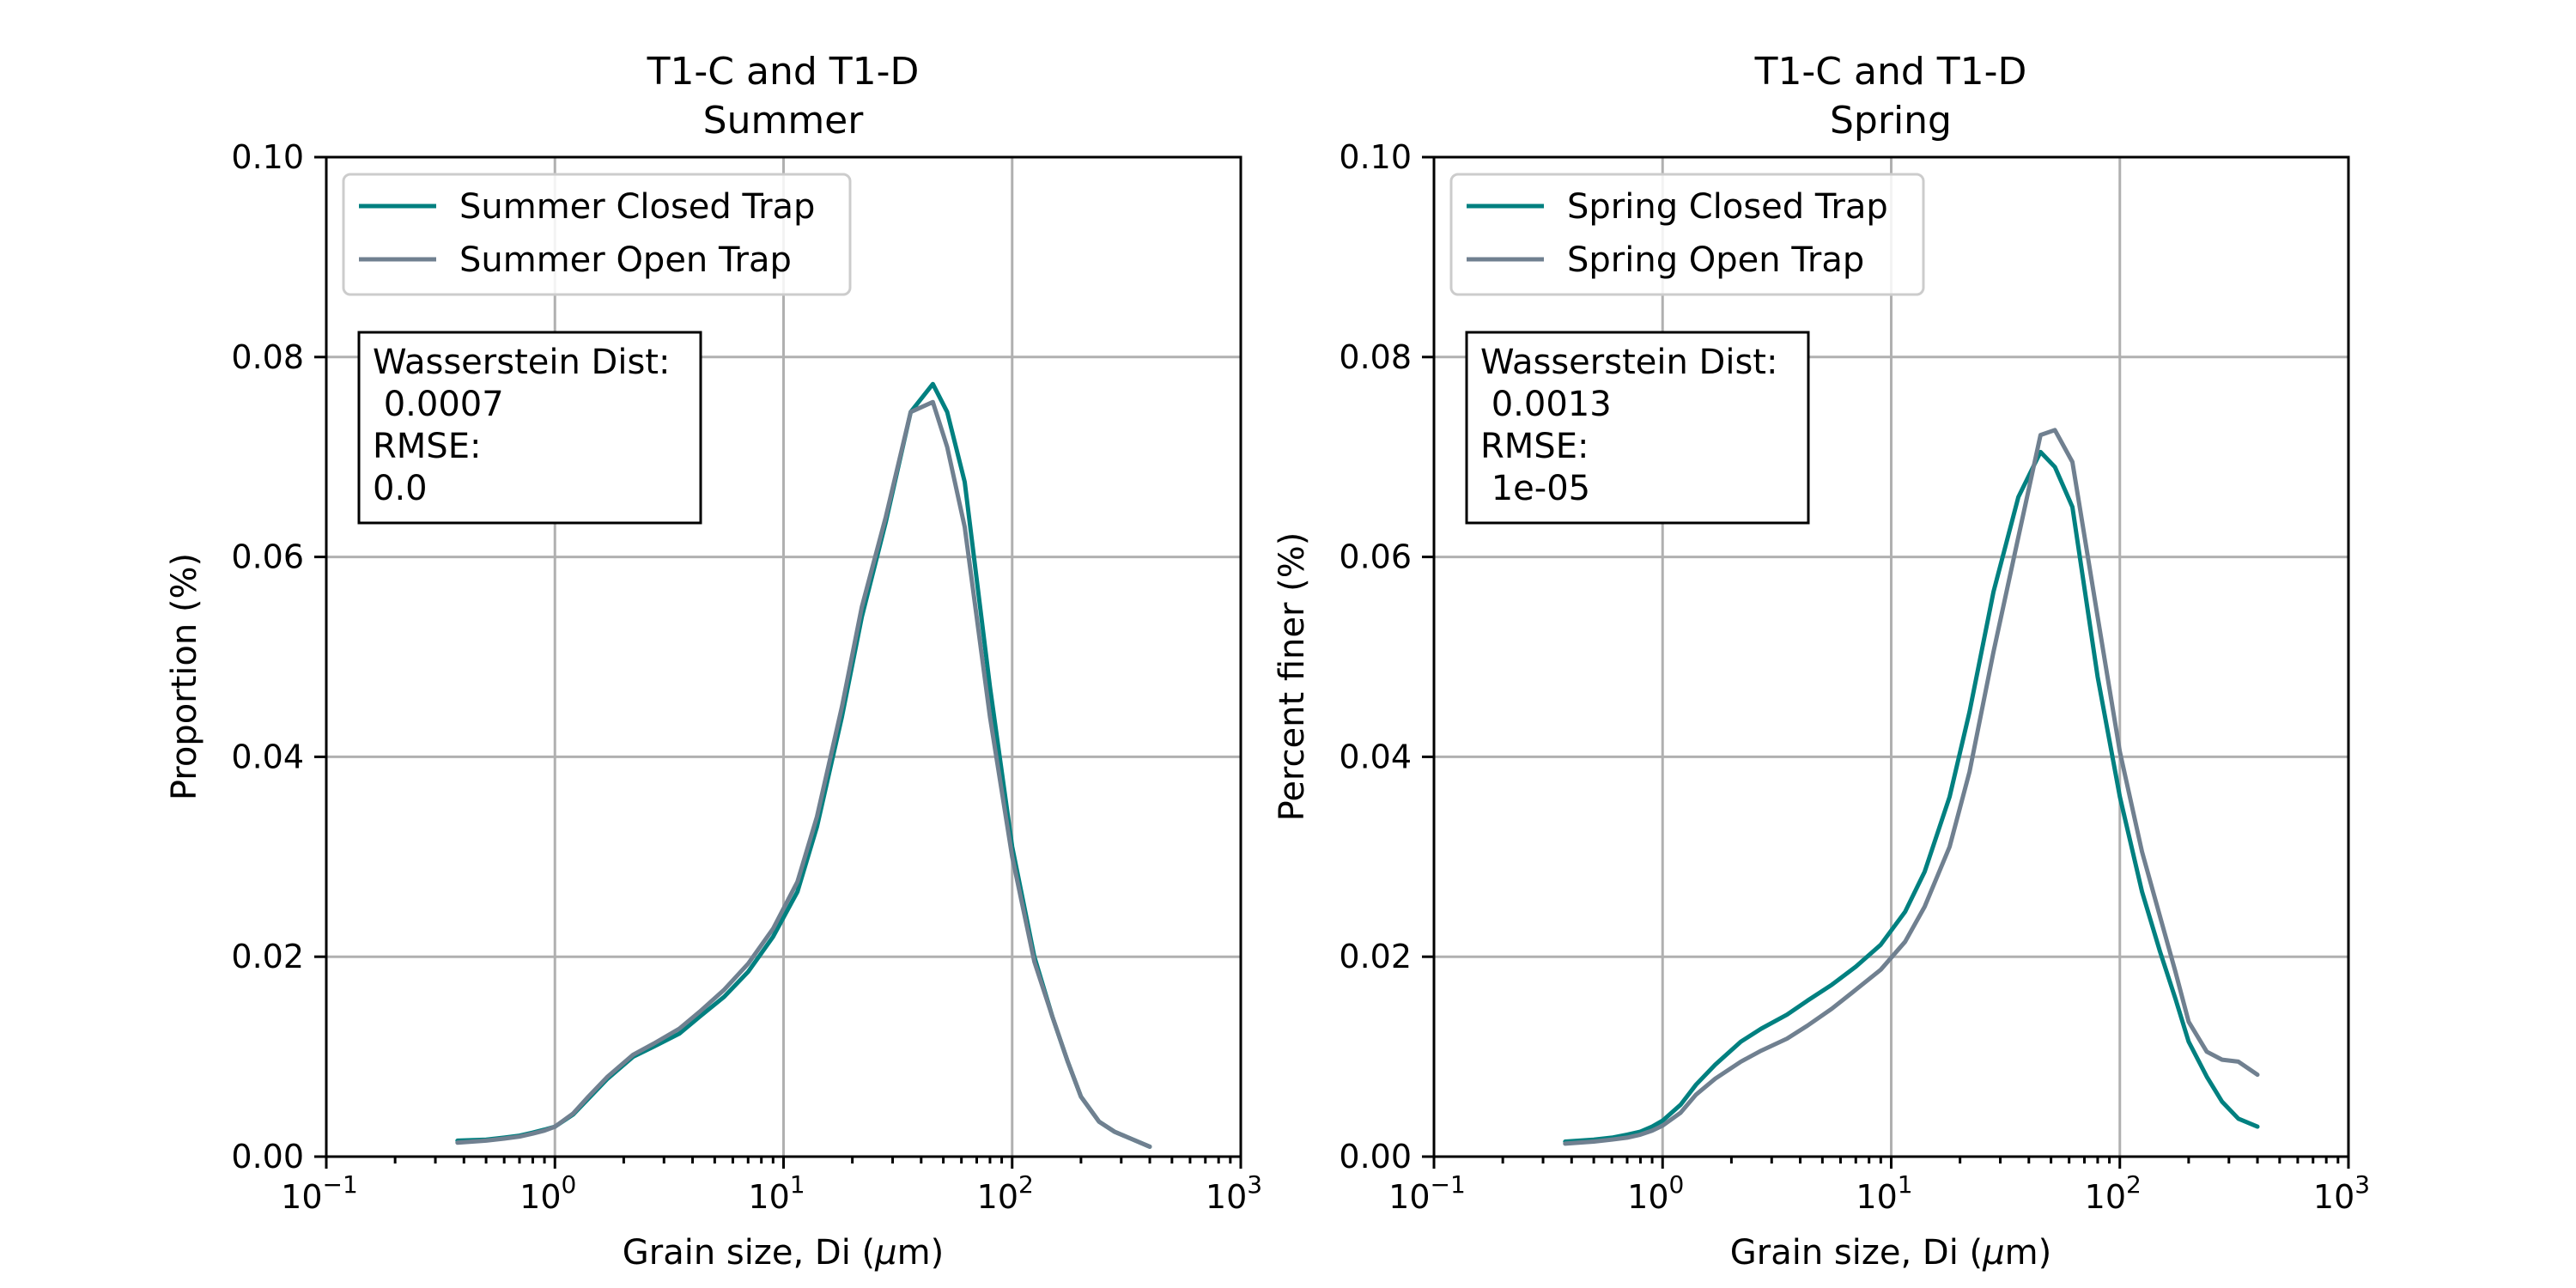 The image size is (2576, 1288). I want to click on stats-line-2: 0.0013, so click(1546, 404).